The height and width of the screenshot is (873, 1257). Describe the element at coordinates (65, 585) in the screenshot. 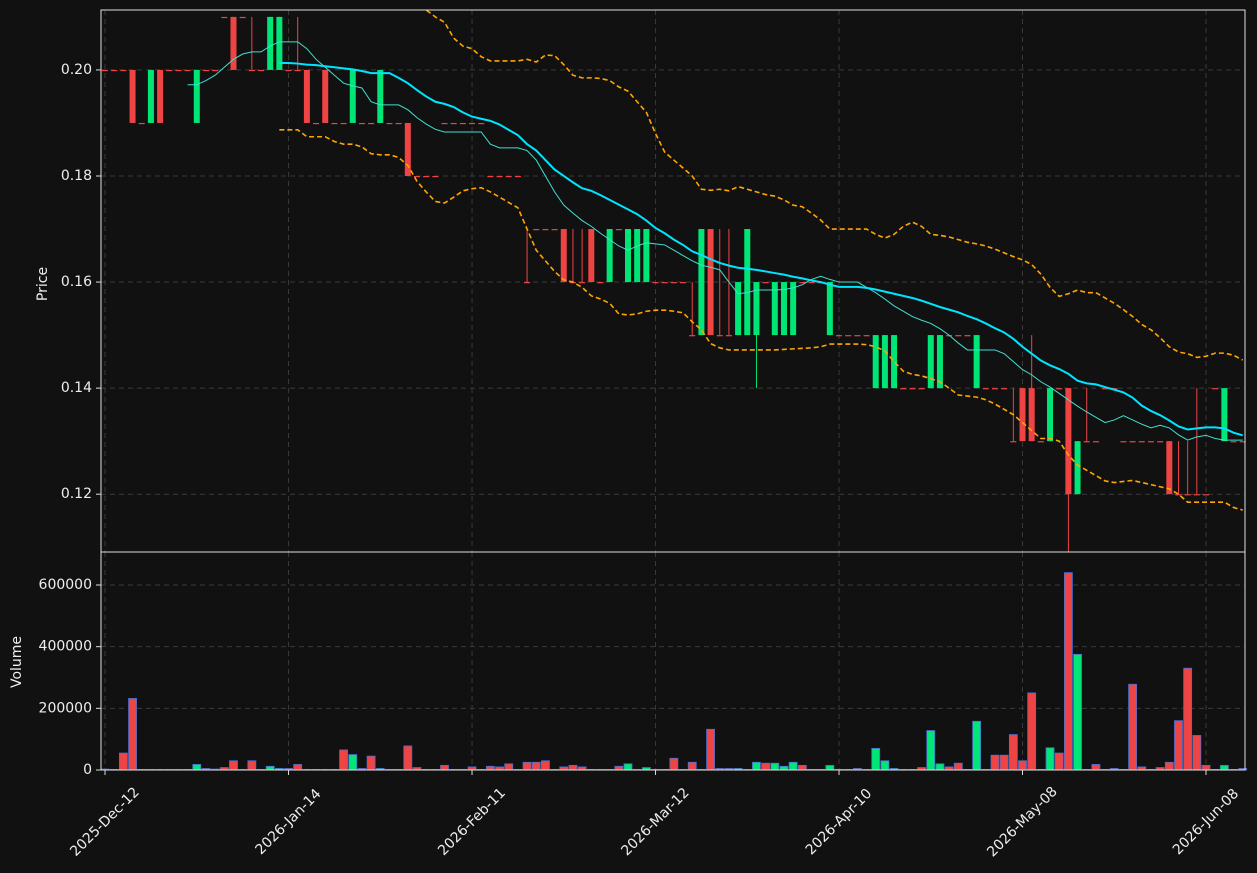

I see `y-tick-label: 600000` at that location.